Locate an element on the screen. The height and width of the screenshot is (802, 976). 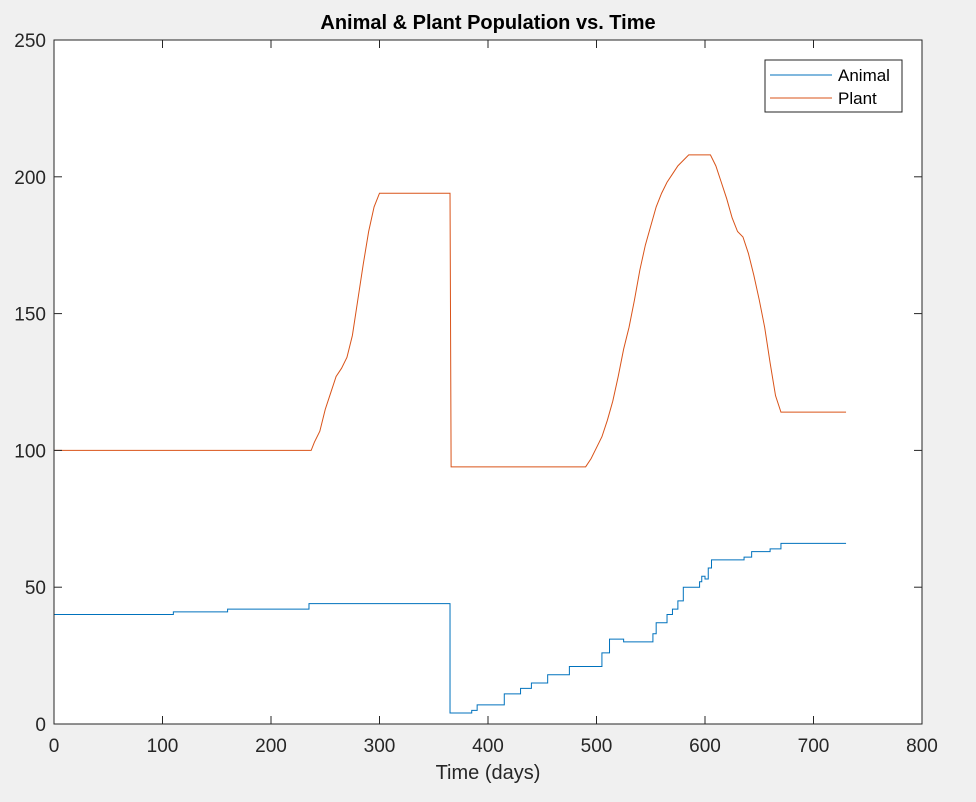
y-tick-label: 100 is located at coordinates (30, 451).